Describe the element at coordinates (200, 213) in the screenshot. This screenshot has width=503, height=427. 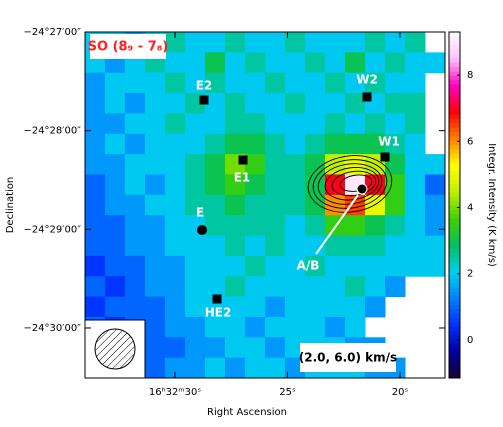
I see `source-label: E` at that location.